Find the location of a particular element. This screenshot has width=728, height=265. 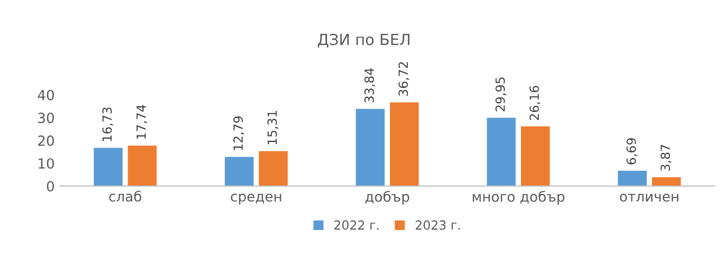

y-tick-label: 20 is located at coordinates (46, 140).